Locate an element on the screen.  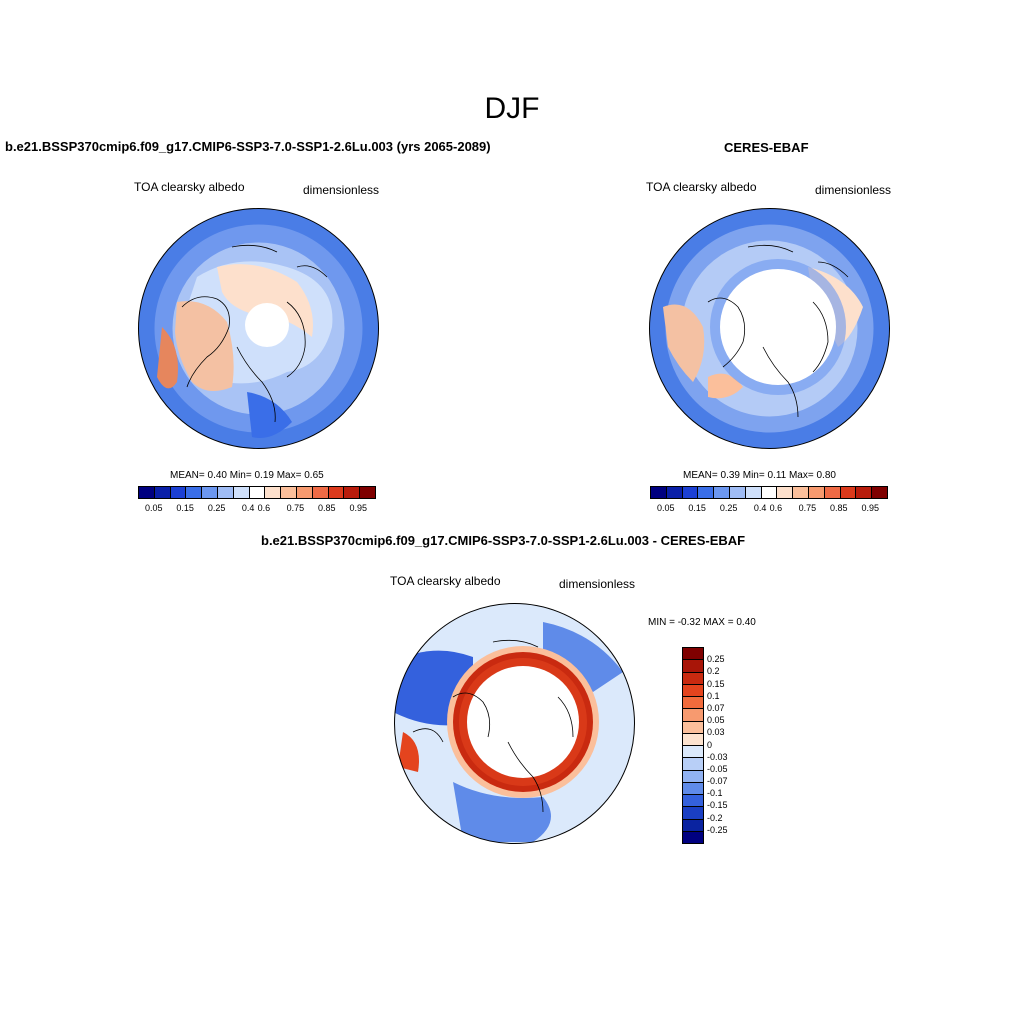
model-stats: MEAN= 0.40 Min= 0.19 Max= 0.65 is located at coordinates (247, 475).